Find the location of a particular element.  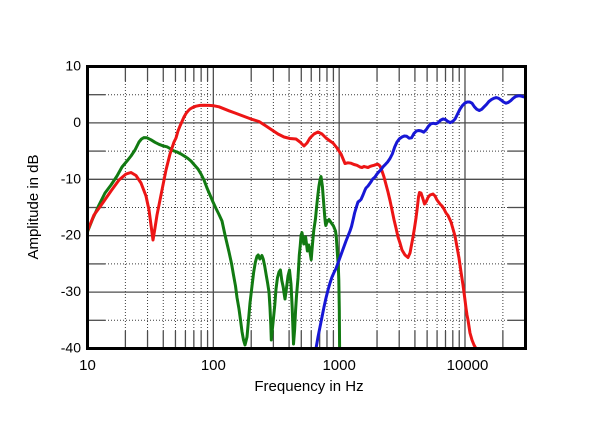

svg-text: 1000 is located at coordinates (338, 365).